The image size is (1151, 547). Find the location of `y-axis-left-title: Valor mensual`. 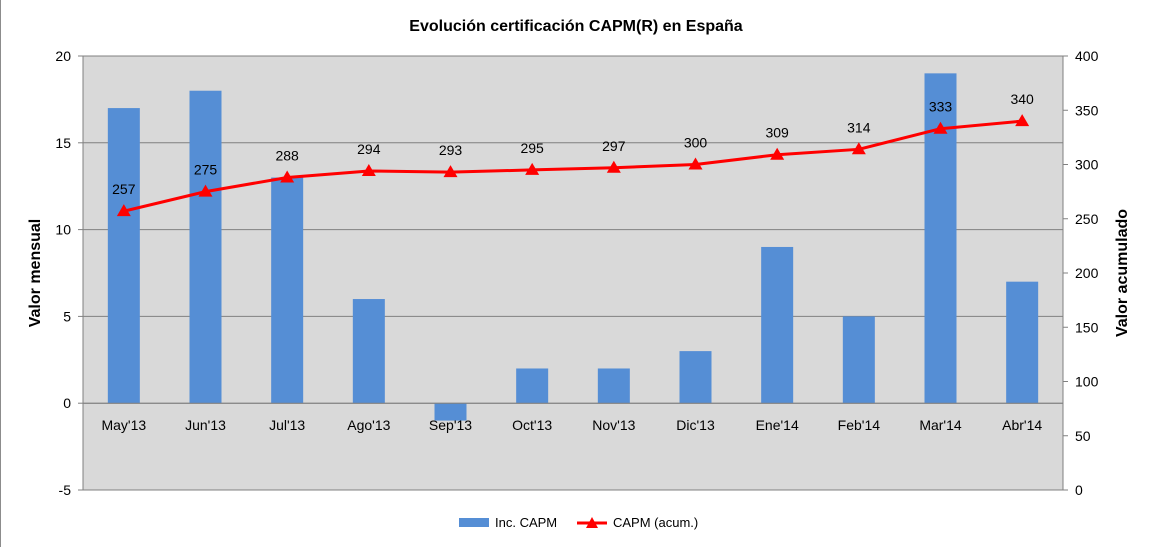

y-axis-left-title: Valor mensual is located at coordinates (35, 273).